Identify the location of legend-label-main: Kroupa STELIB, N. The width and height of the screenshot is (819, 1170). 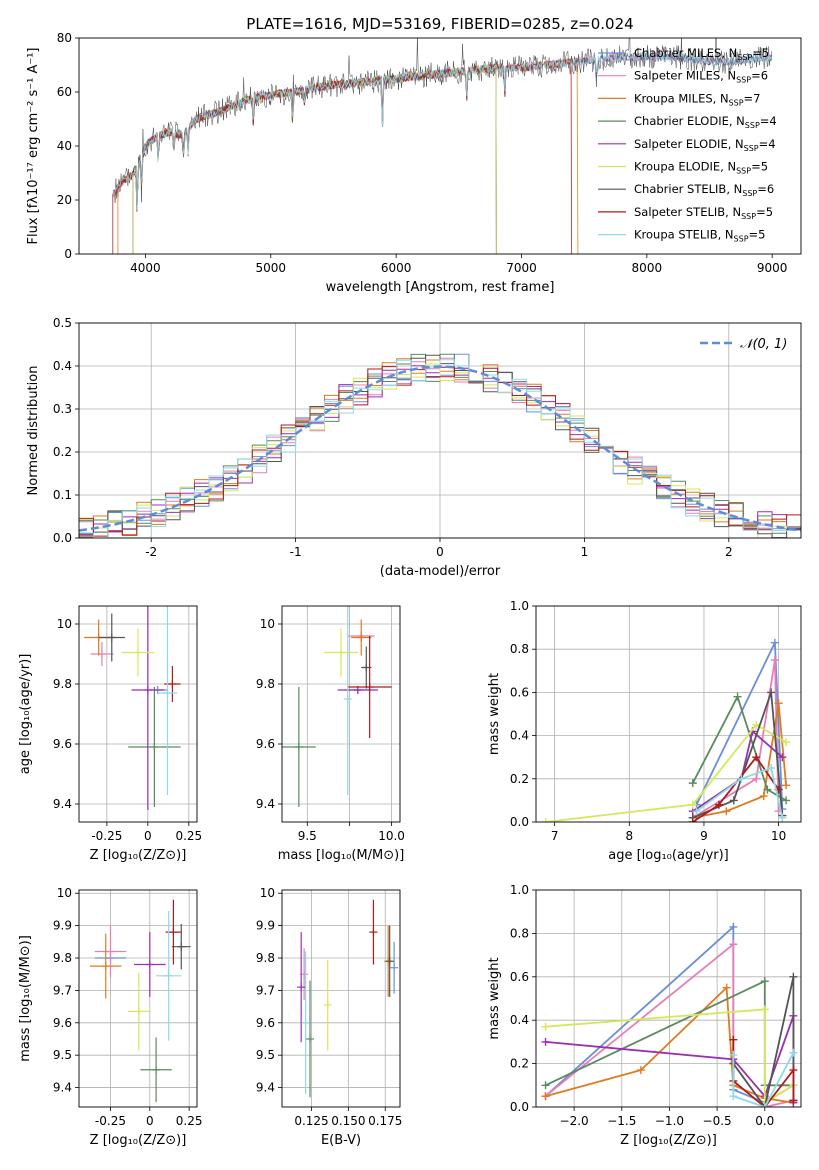
(684, 235).